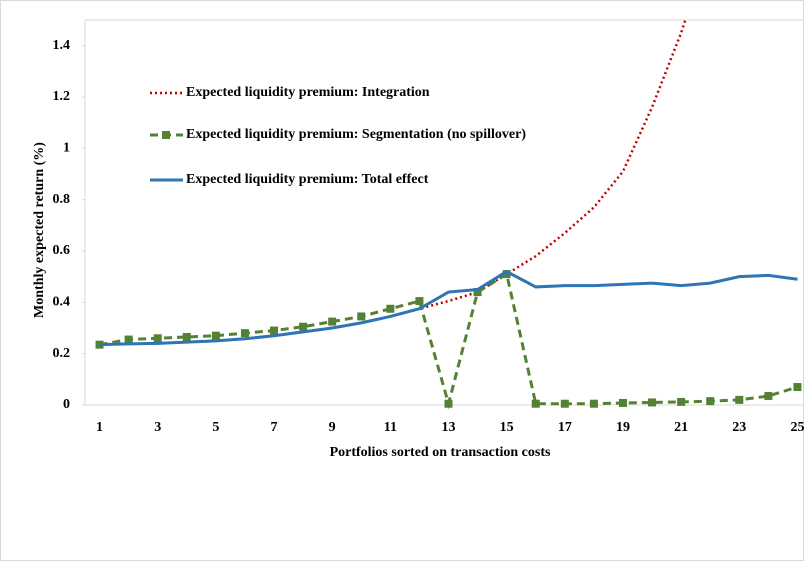  What do you see at coordinates (440, 452) in the screenshot?
I see `x-axis-title: Portfolios sorted on transaction costs` at bounding box center [440, 452].